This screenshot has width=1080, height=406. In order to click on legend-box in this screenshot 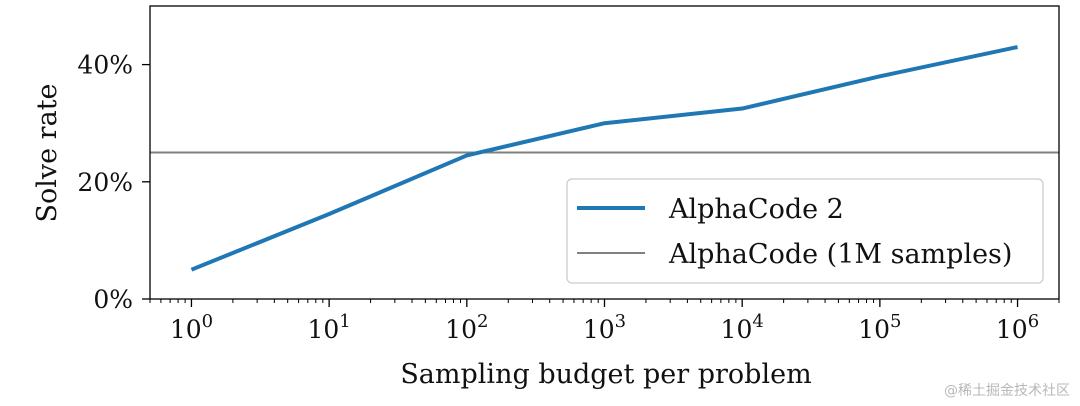, I will do `click(805, 231)`.